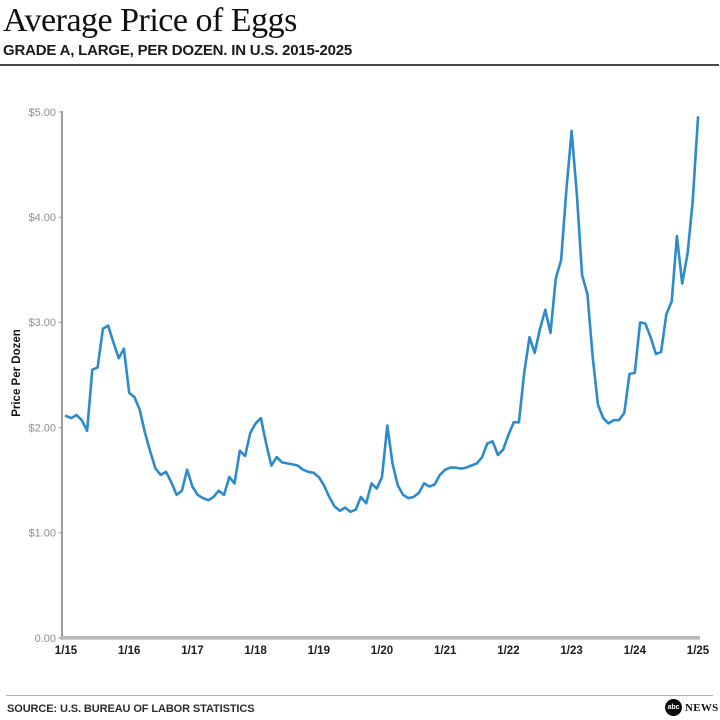 The height and width of the screenshot is (720, 720). Describe the element at coordinates (42, 534) in the screenshot. I see `y-tick-label: $1.00` at that location.